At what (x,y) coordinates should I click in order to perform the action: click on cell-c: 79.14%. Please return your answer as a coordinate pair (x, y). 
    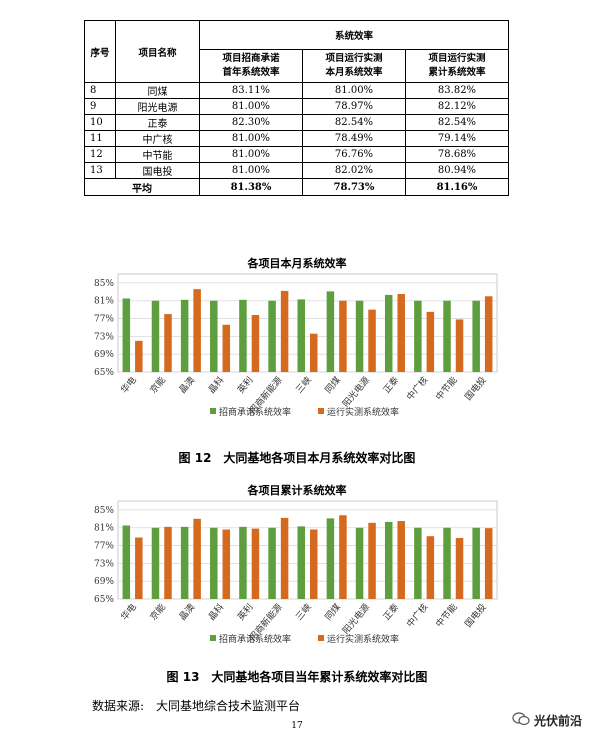
    Looking at the image, I should click on (457, 138).